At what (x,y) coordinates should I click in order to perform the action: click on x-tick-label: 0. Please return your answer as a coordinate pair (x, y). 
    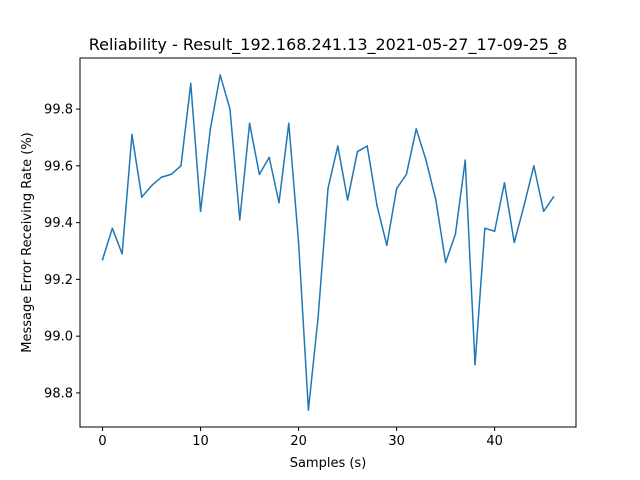
    Looking at the image, I should click on (102, 441).